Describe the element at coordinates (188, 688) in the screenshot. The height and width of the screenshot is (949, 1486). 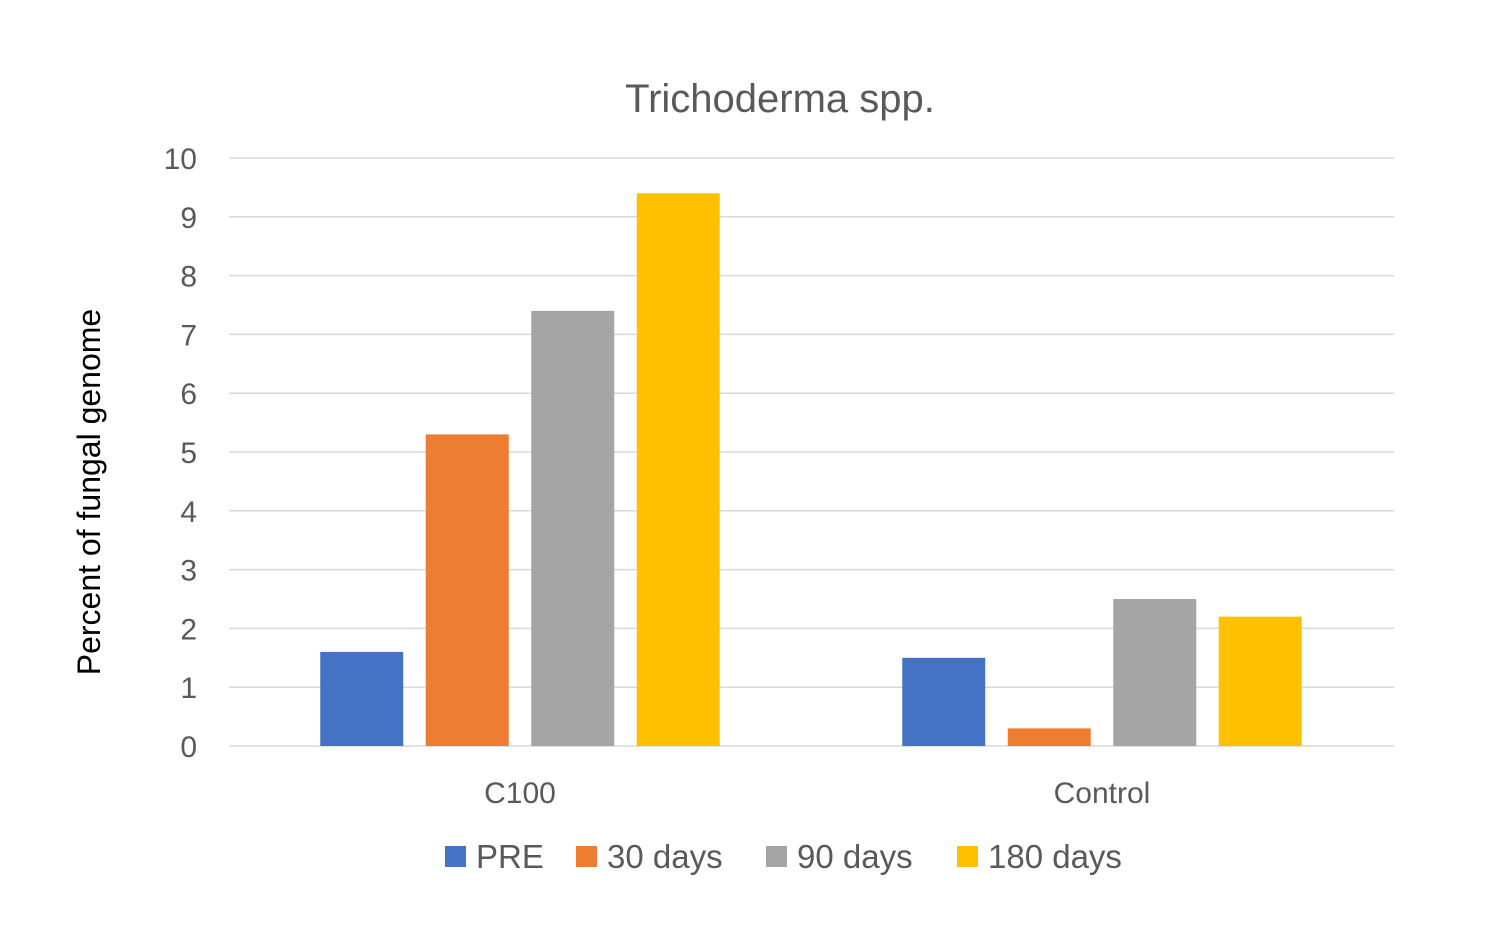
I see `y-tick-label: 1` at that location.